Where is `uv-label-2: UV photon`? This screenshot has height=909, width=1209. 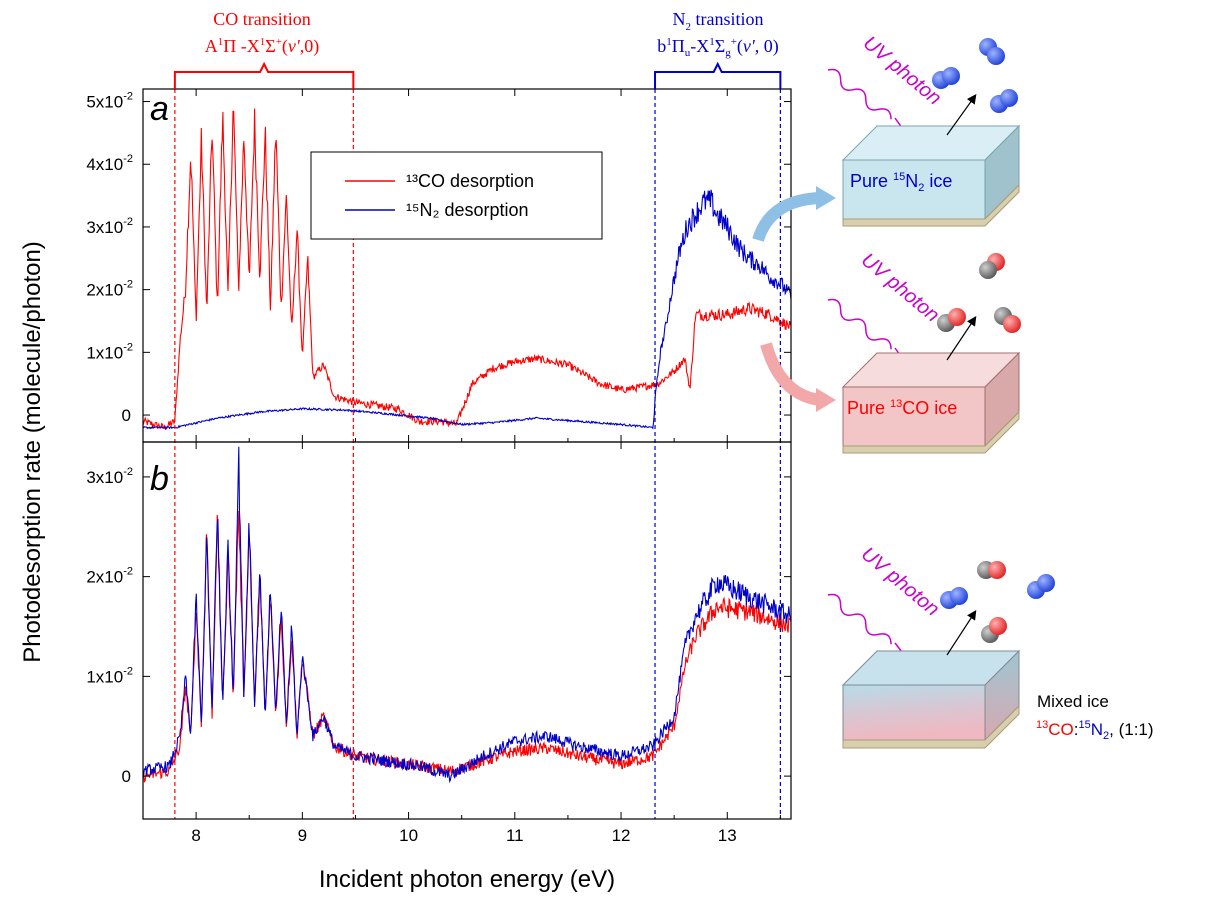 uv-label-2: UV photon is located at coordinates (900, 288).